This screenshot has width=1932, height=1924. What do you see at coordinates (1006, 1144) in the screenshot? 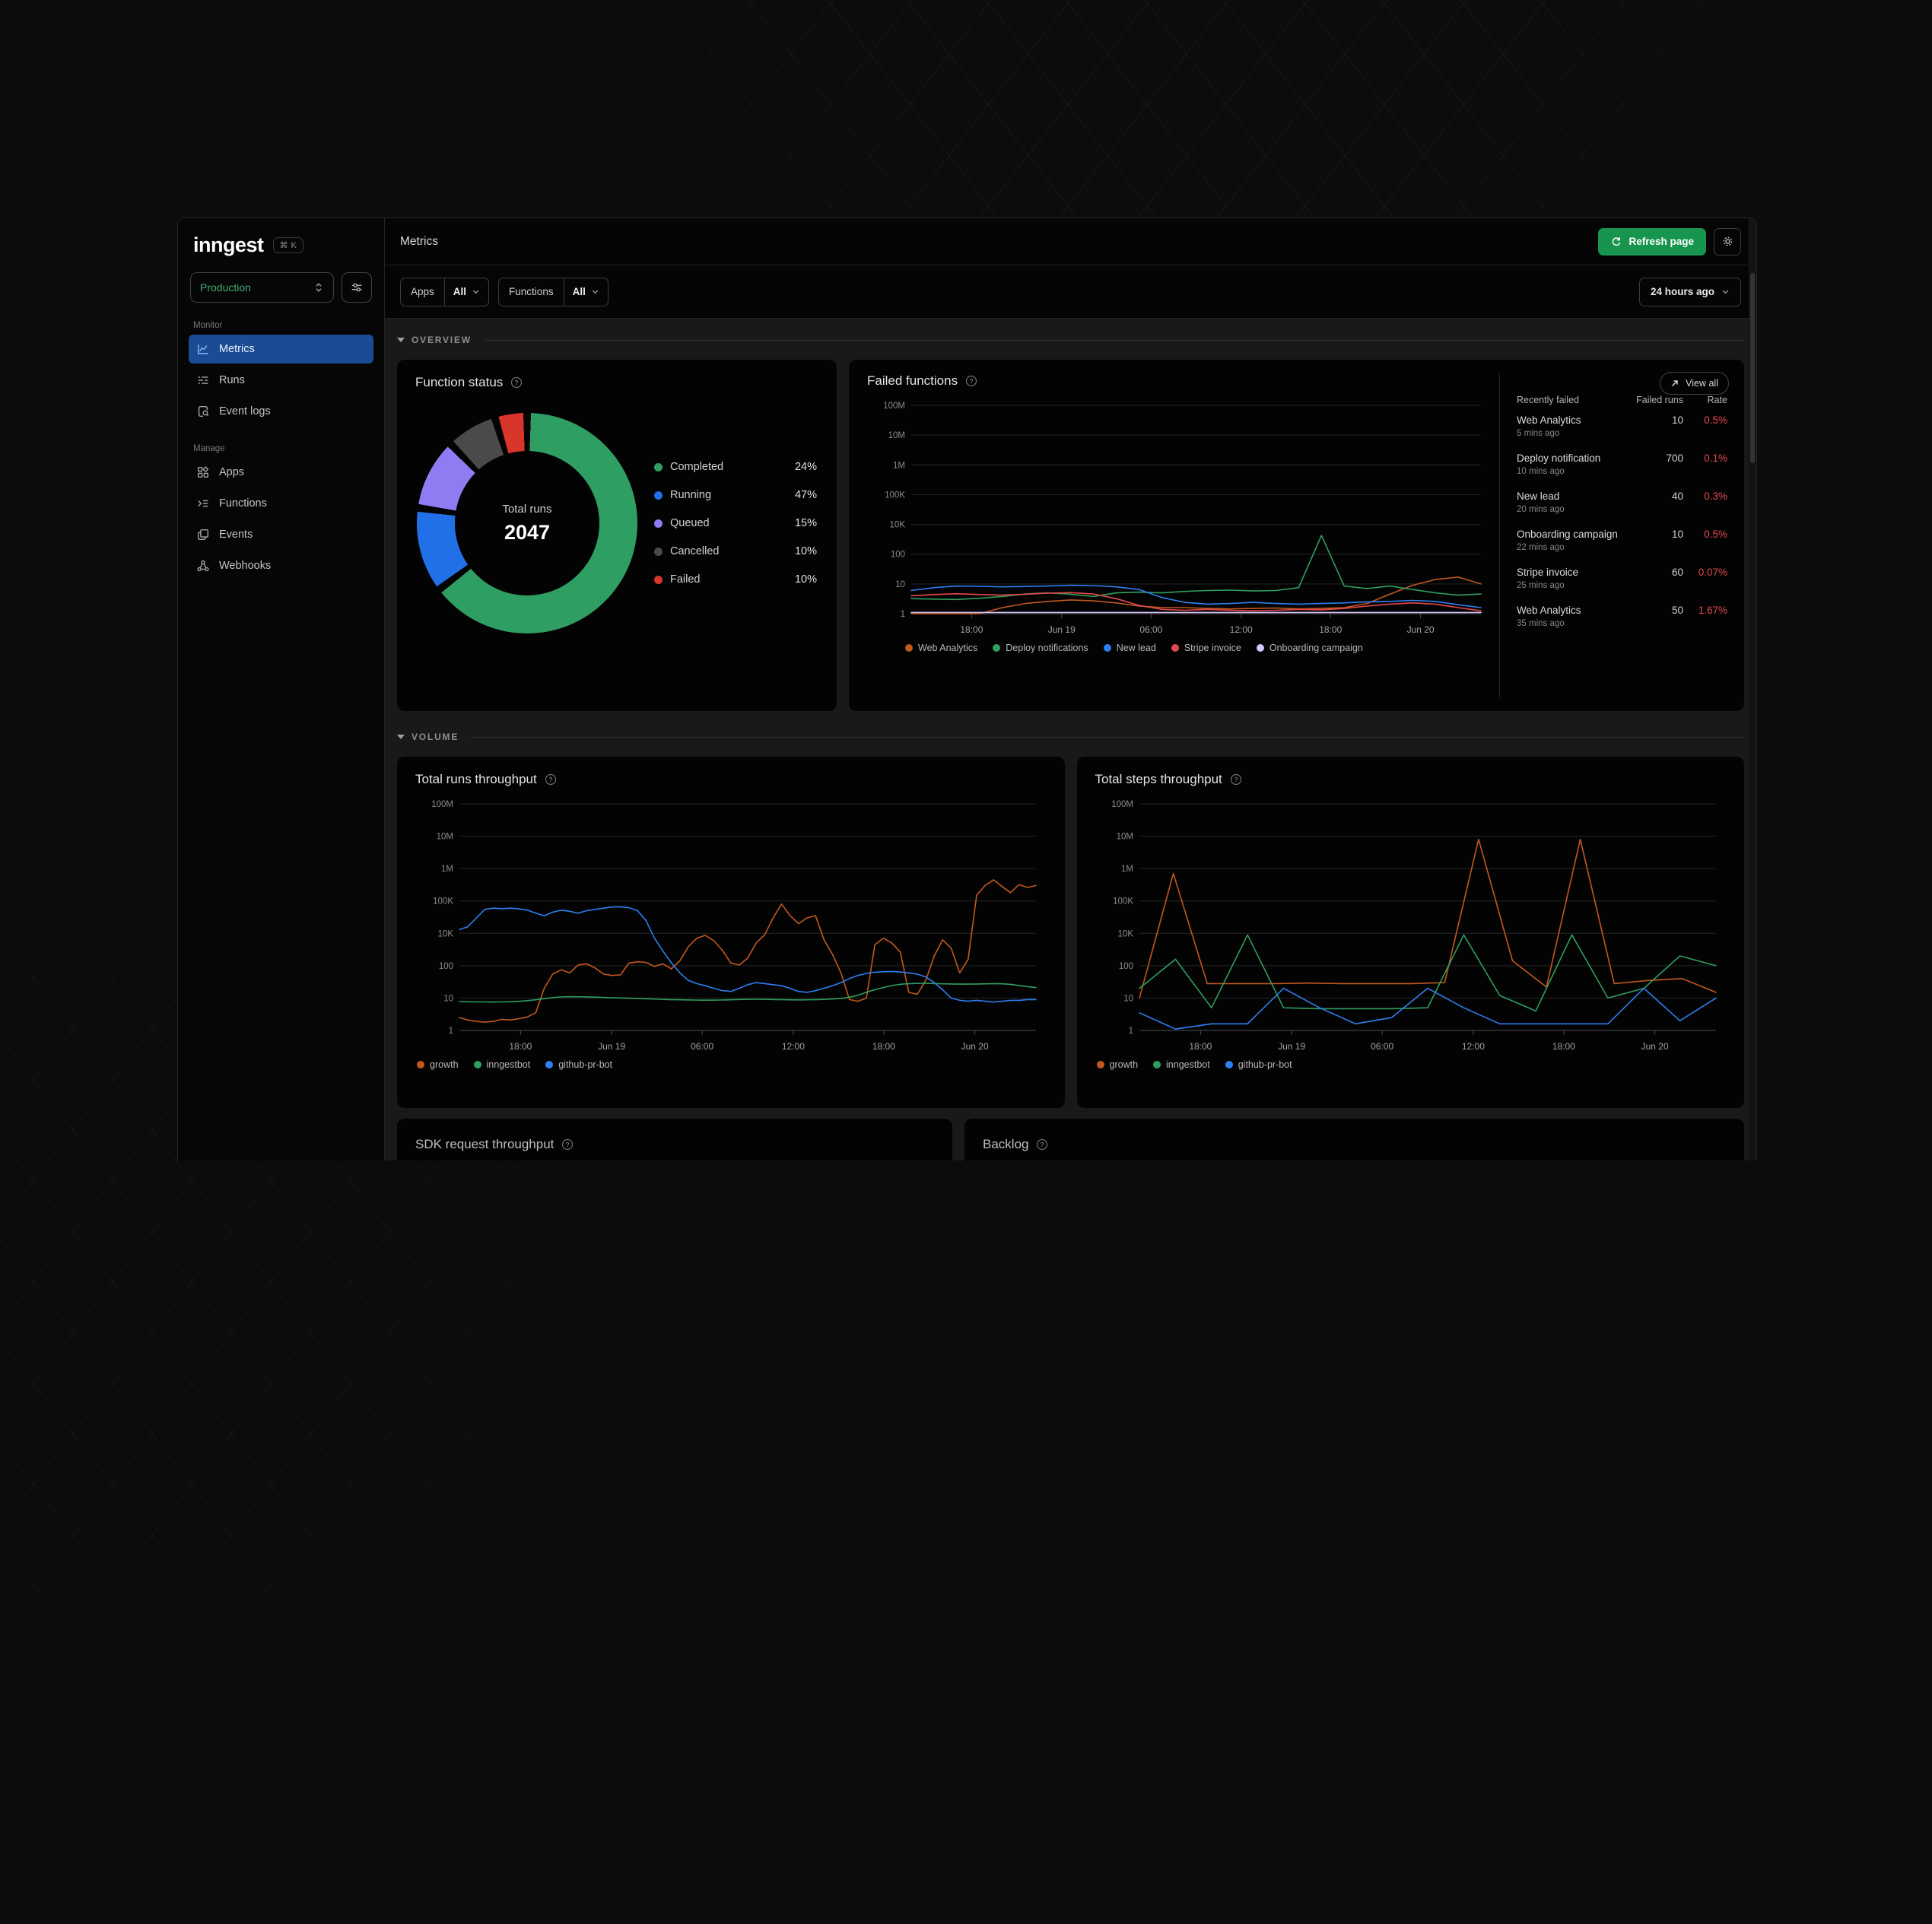
I see `backlog-title: Backlog` at bounding box center [1006, 1144].